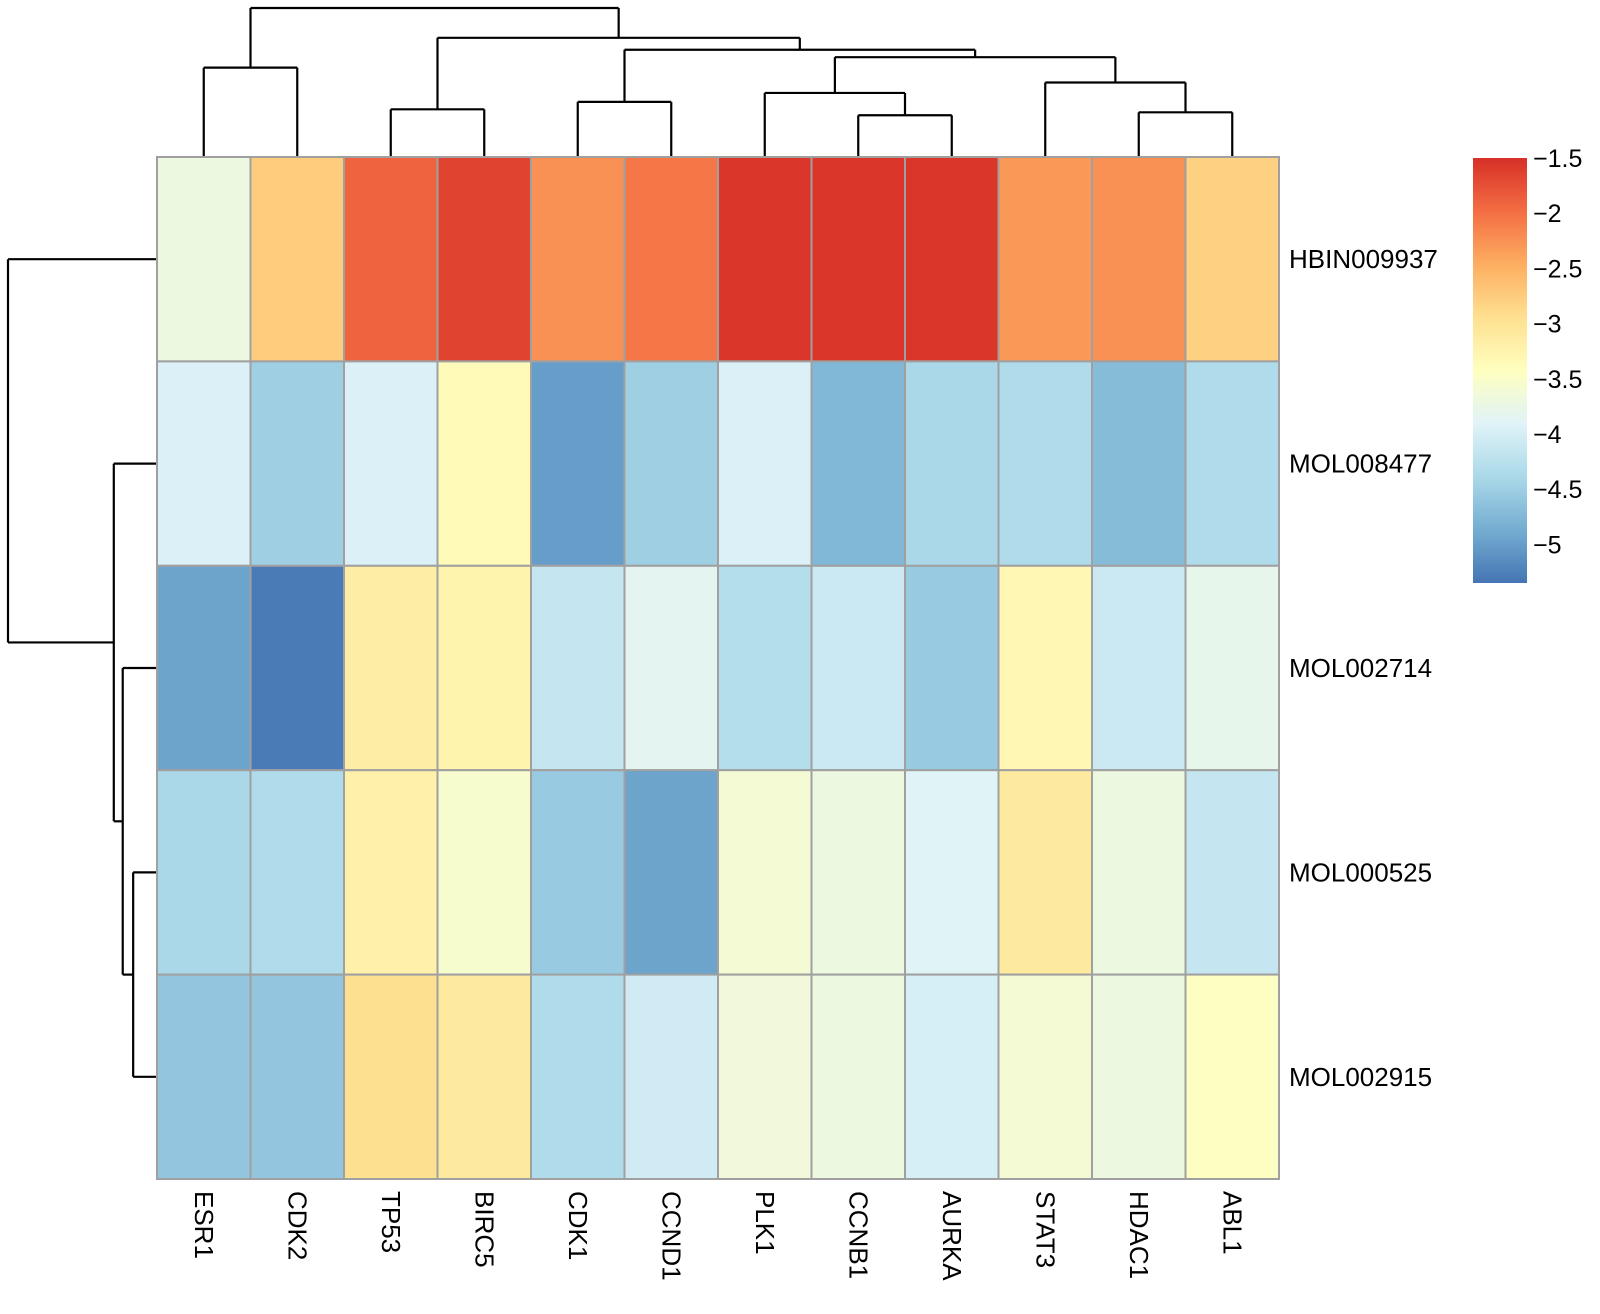 This screenshot has height=1314, width=1600. What do you see at coordinates (578, 1225) in the screenshot?
I see `column-label: CDK1` at bounding box center [578, 1225].